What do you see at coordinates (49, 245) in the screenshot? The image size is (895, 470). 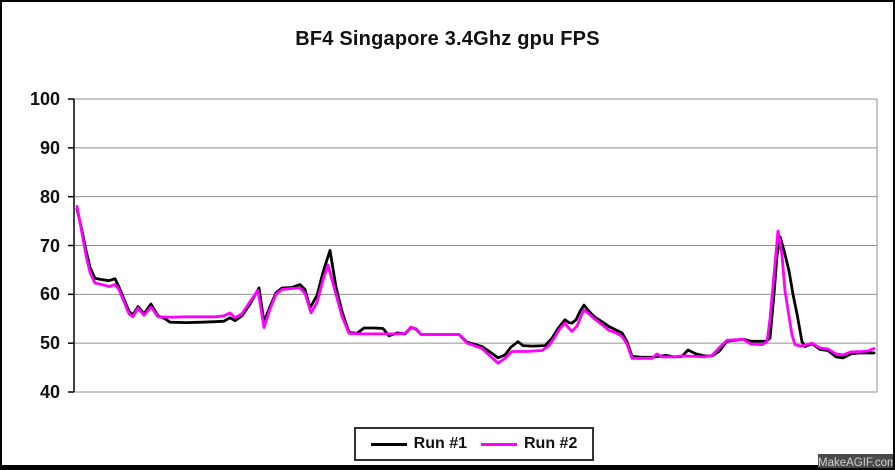 I see `y-tick-label: 70` at bounding box center [49, 245].